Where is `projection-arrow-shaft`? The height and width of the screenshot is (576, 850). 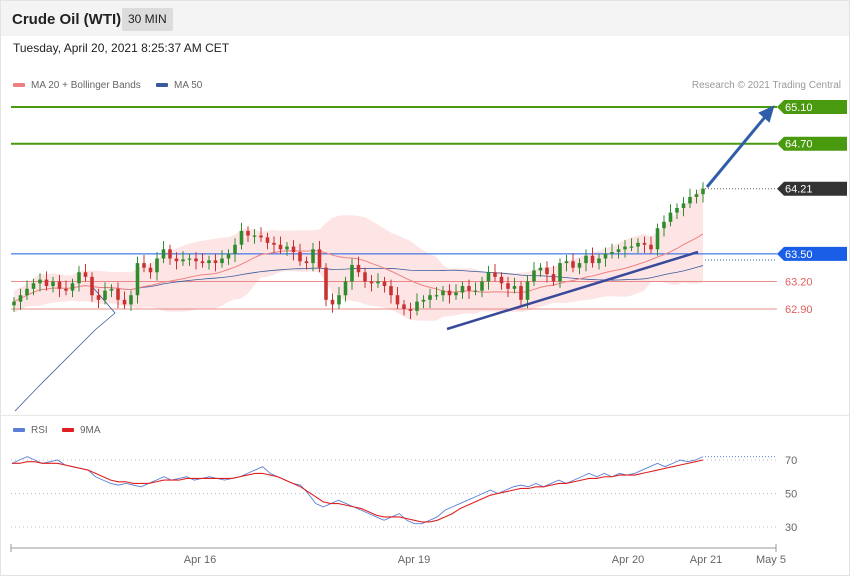
projection-arrow-shaft is located at coordinates (736, 152).